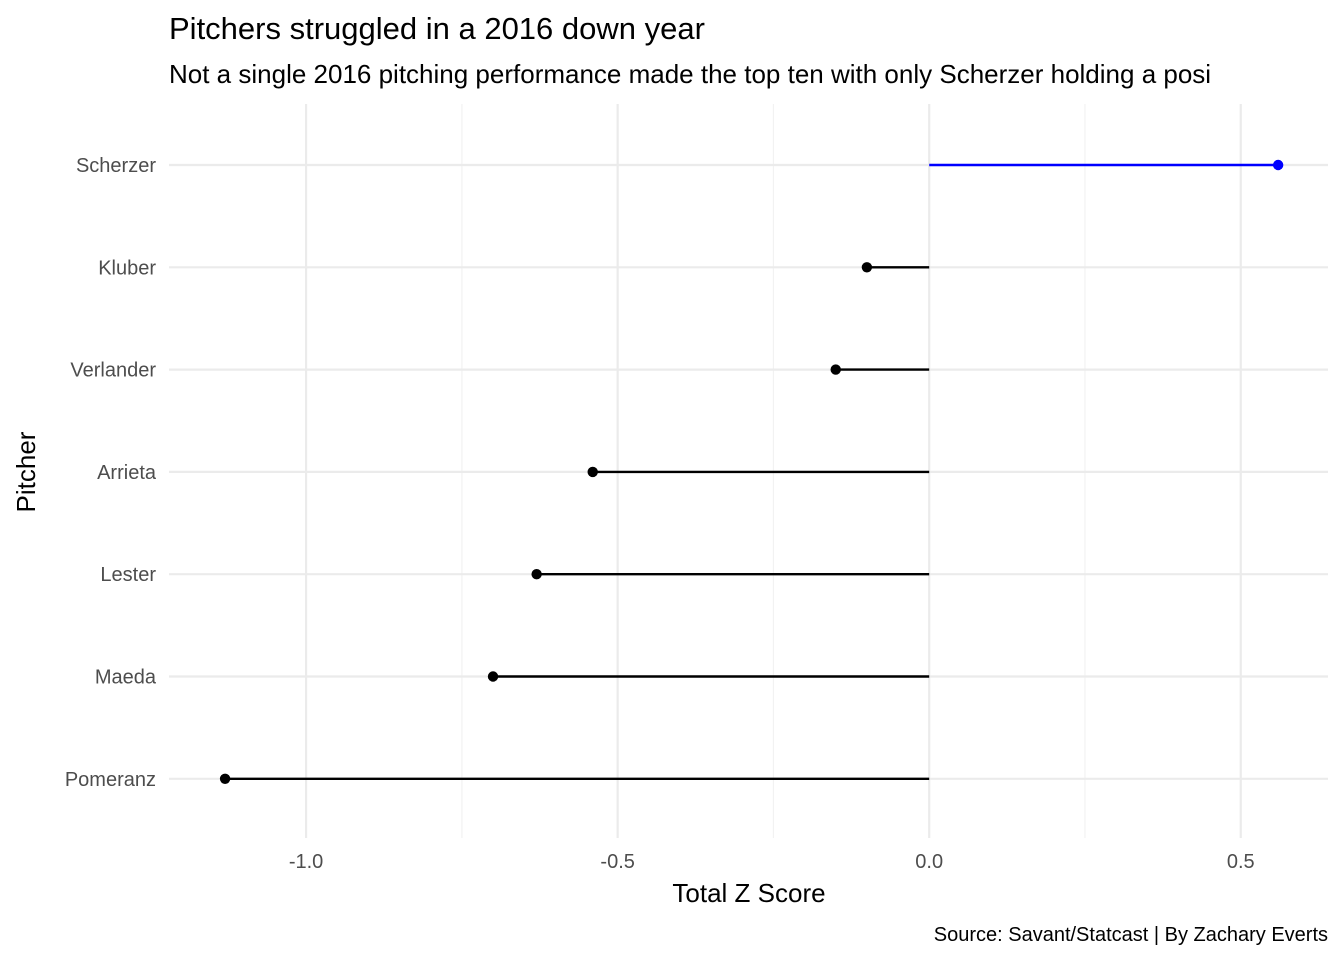 The image size is (1344, 960). What do you see at coordinates (110, 780) in the screenshot?
I see `y-tick-label: Pomeranz` at bounding box center [110, 780].